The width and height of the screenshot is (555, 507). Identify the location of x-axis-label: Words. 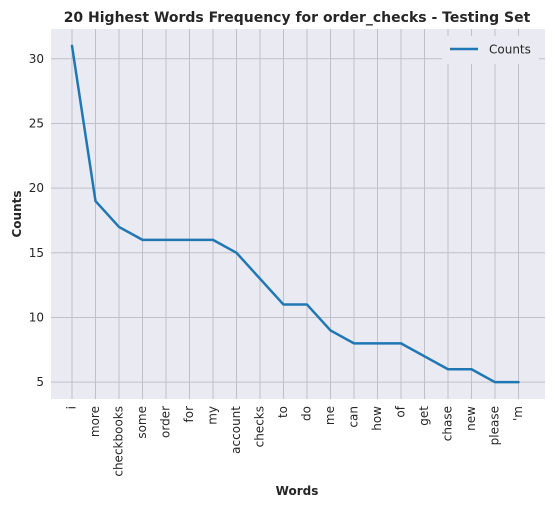
(297, 491).